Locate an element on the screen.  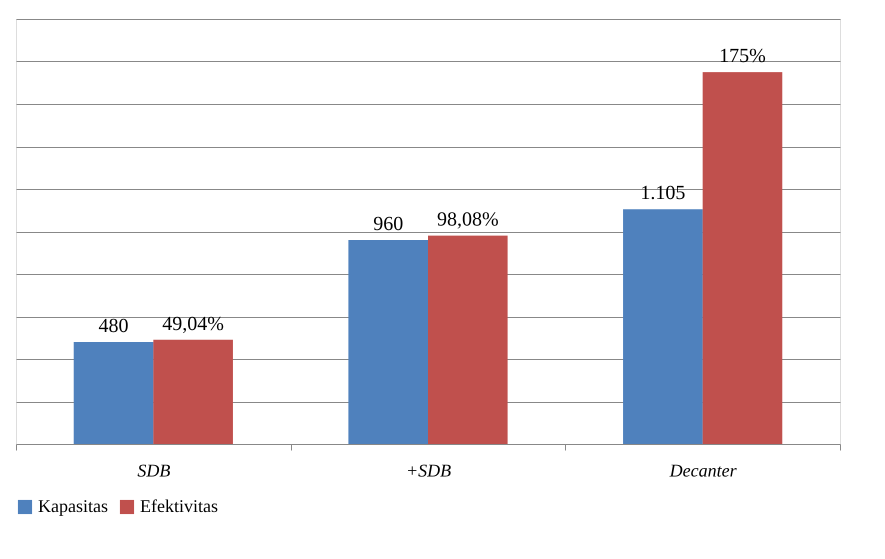
x-tick-label: +SDB is located at coordinates (429, 470).